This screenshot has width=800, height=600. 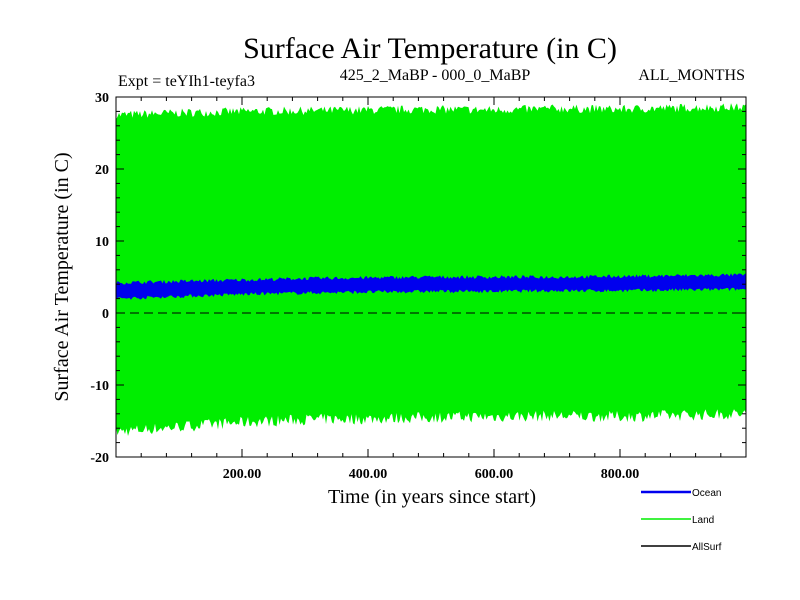 I want to click on subtitle-left: Expt = teYIh1-teyfa3, so click(x=186, y=81).